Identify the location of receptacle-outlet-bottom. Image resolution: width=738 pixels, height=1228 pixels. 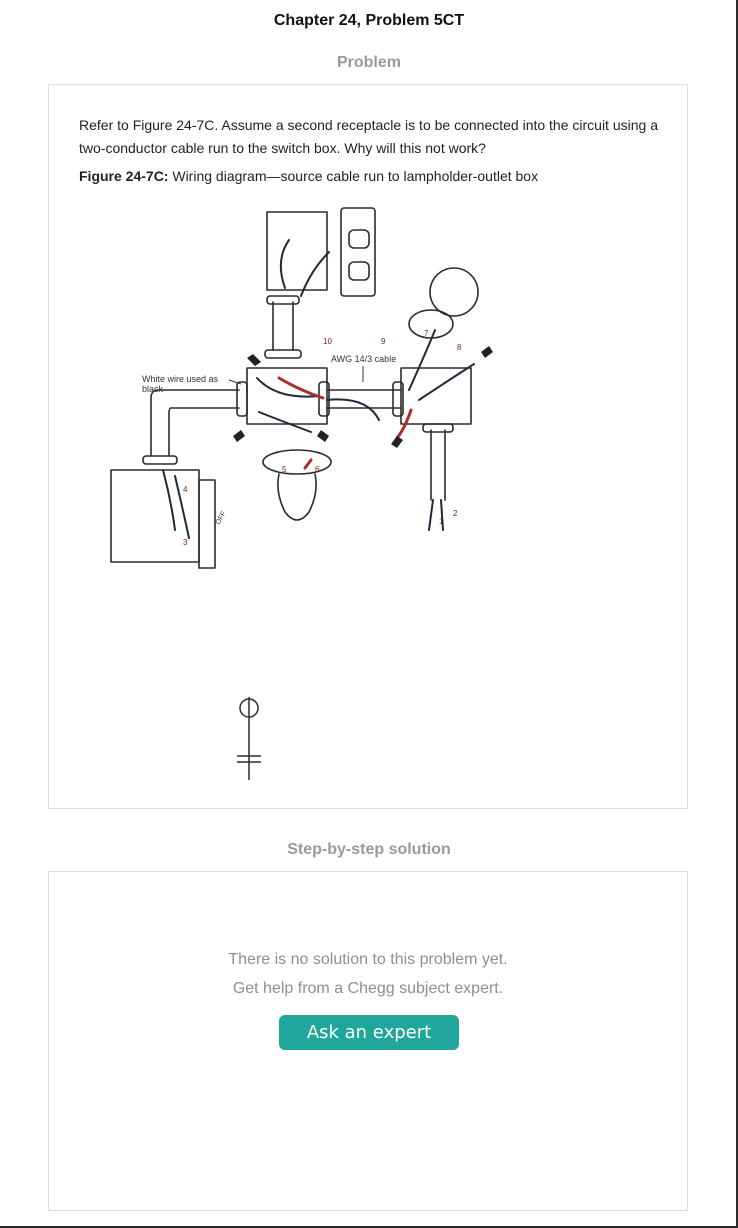
(359, 271).